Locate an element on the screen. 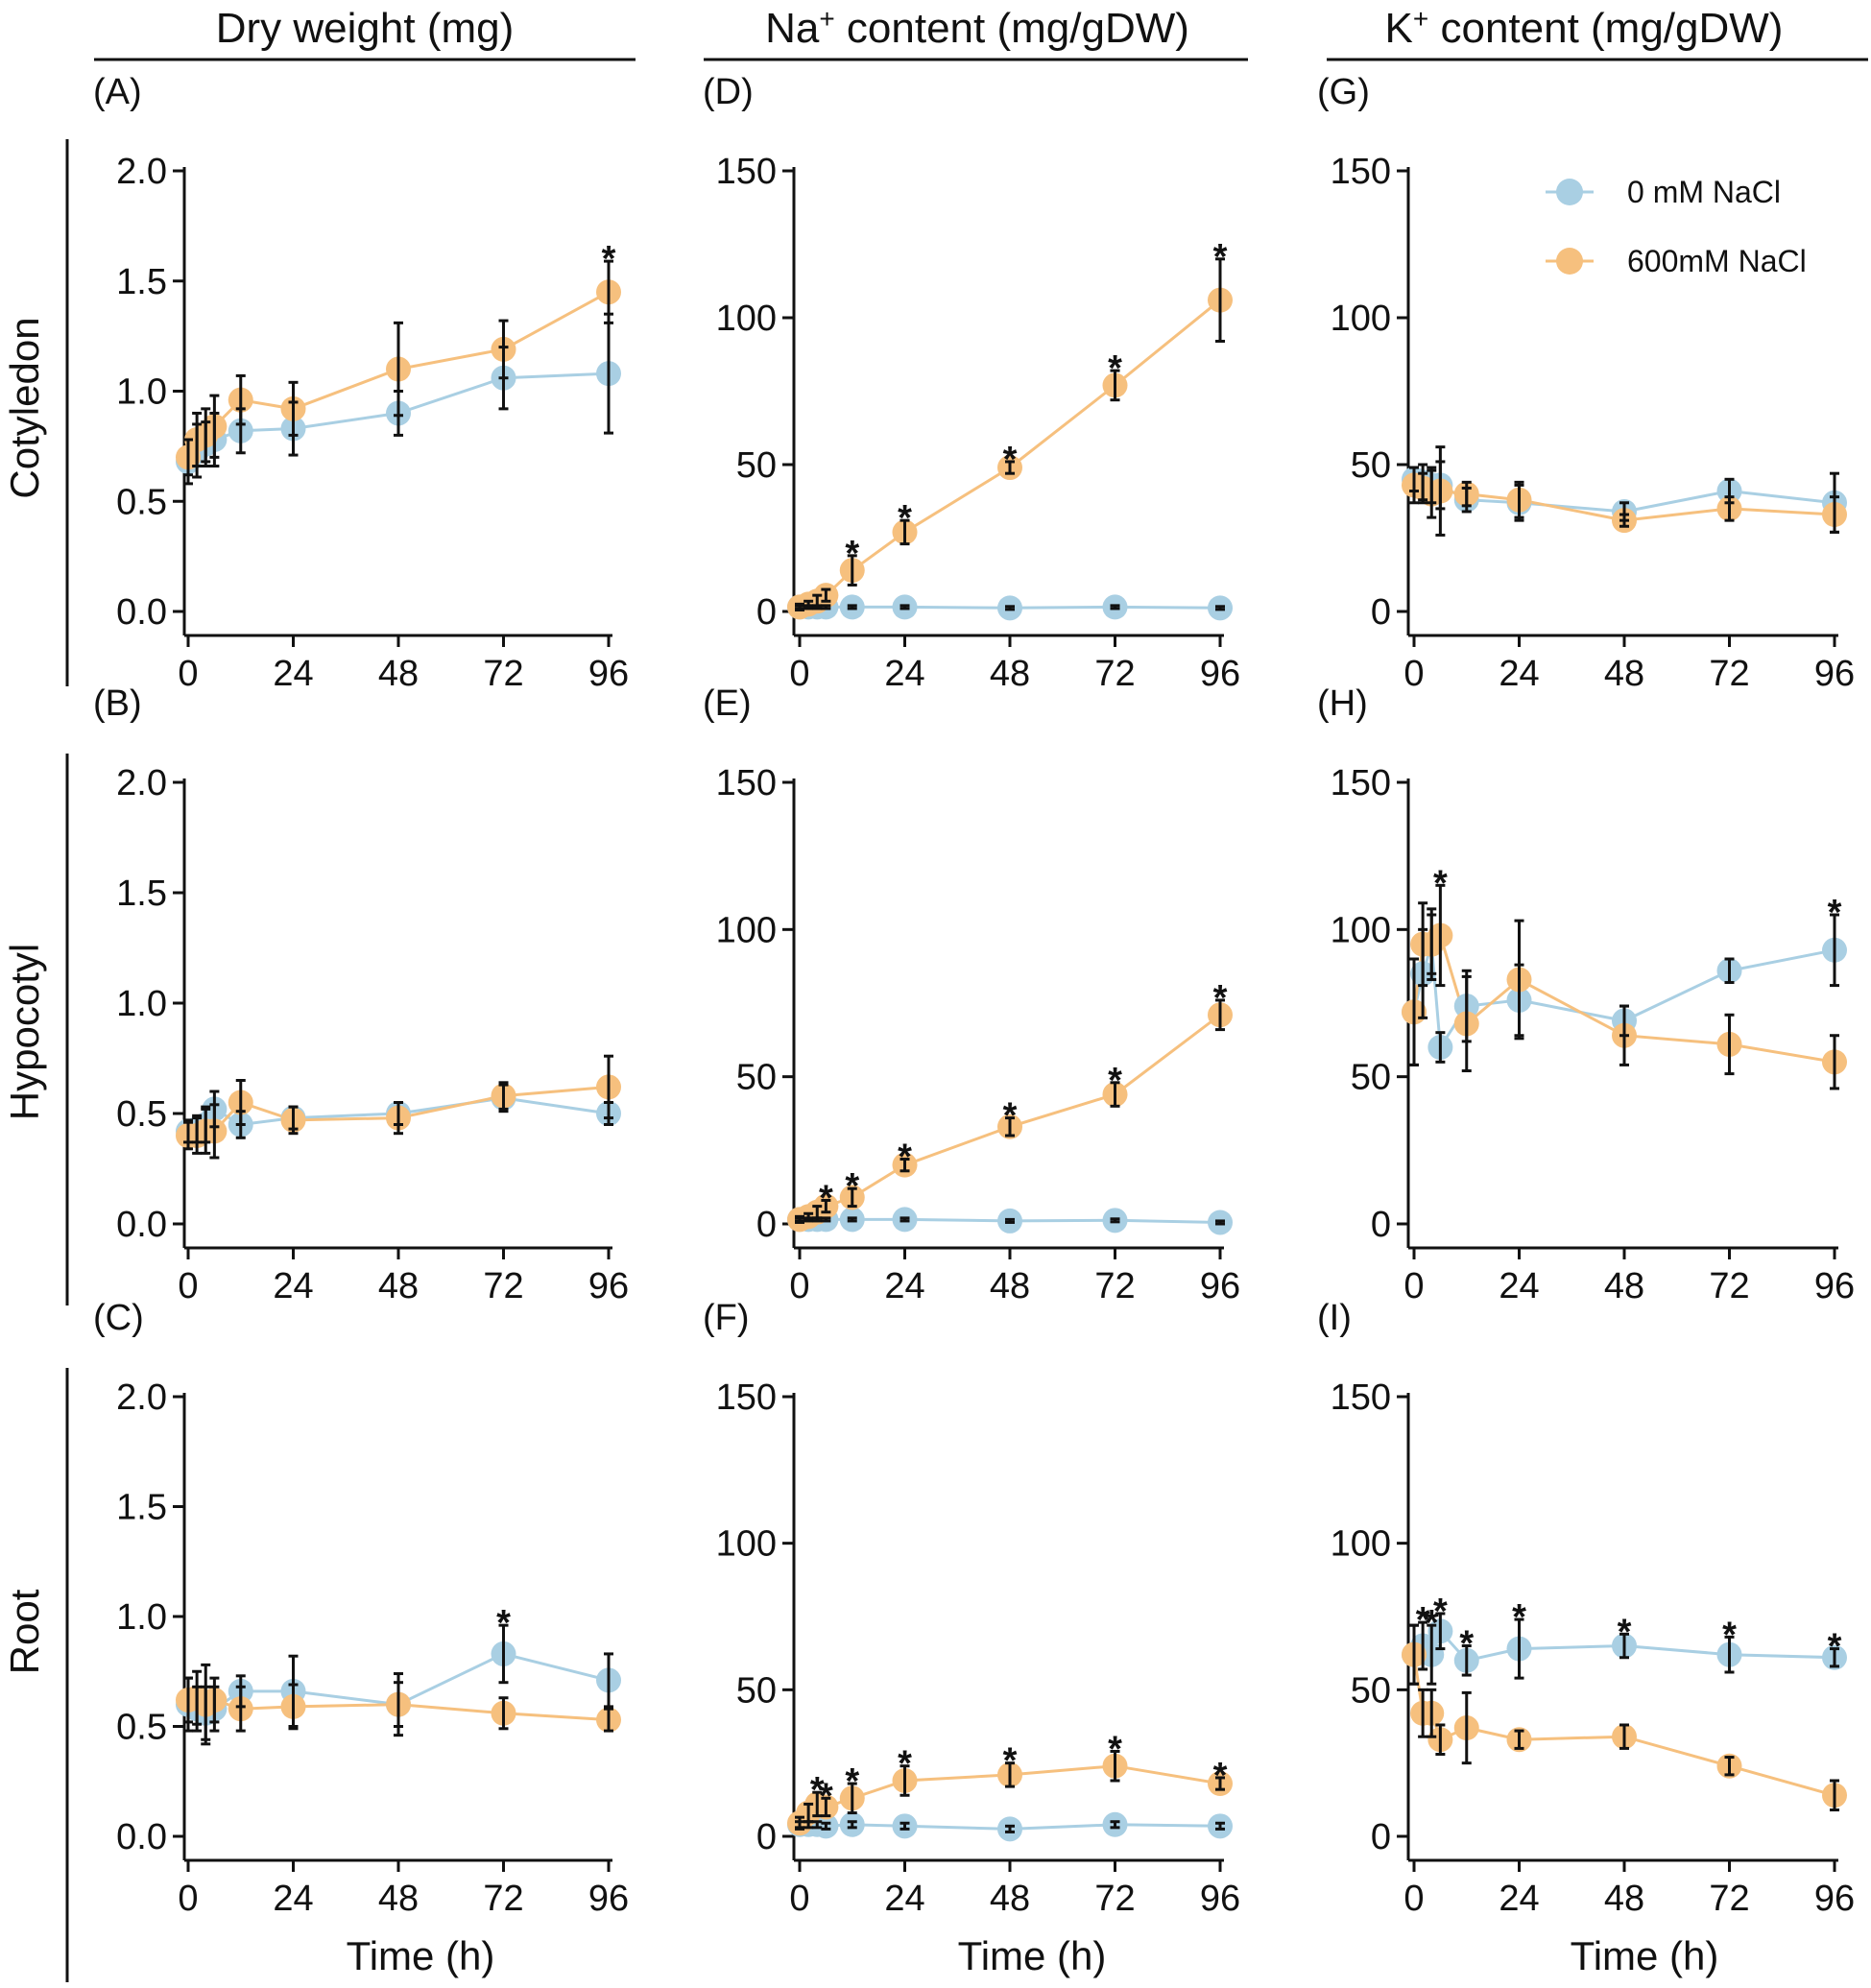  legend-label-salt: 600mM NaCl is located at coordinates (1717, 261).